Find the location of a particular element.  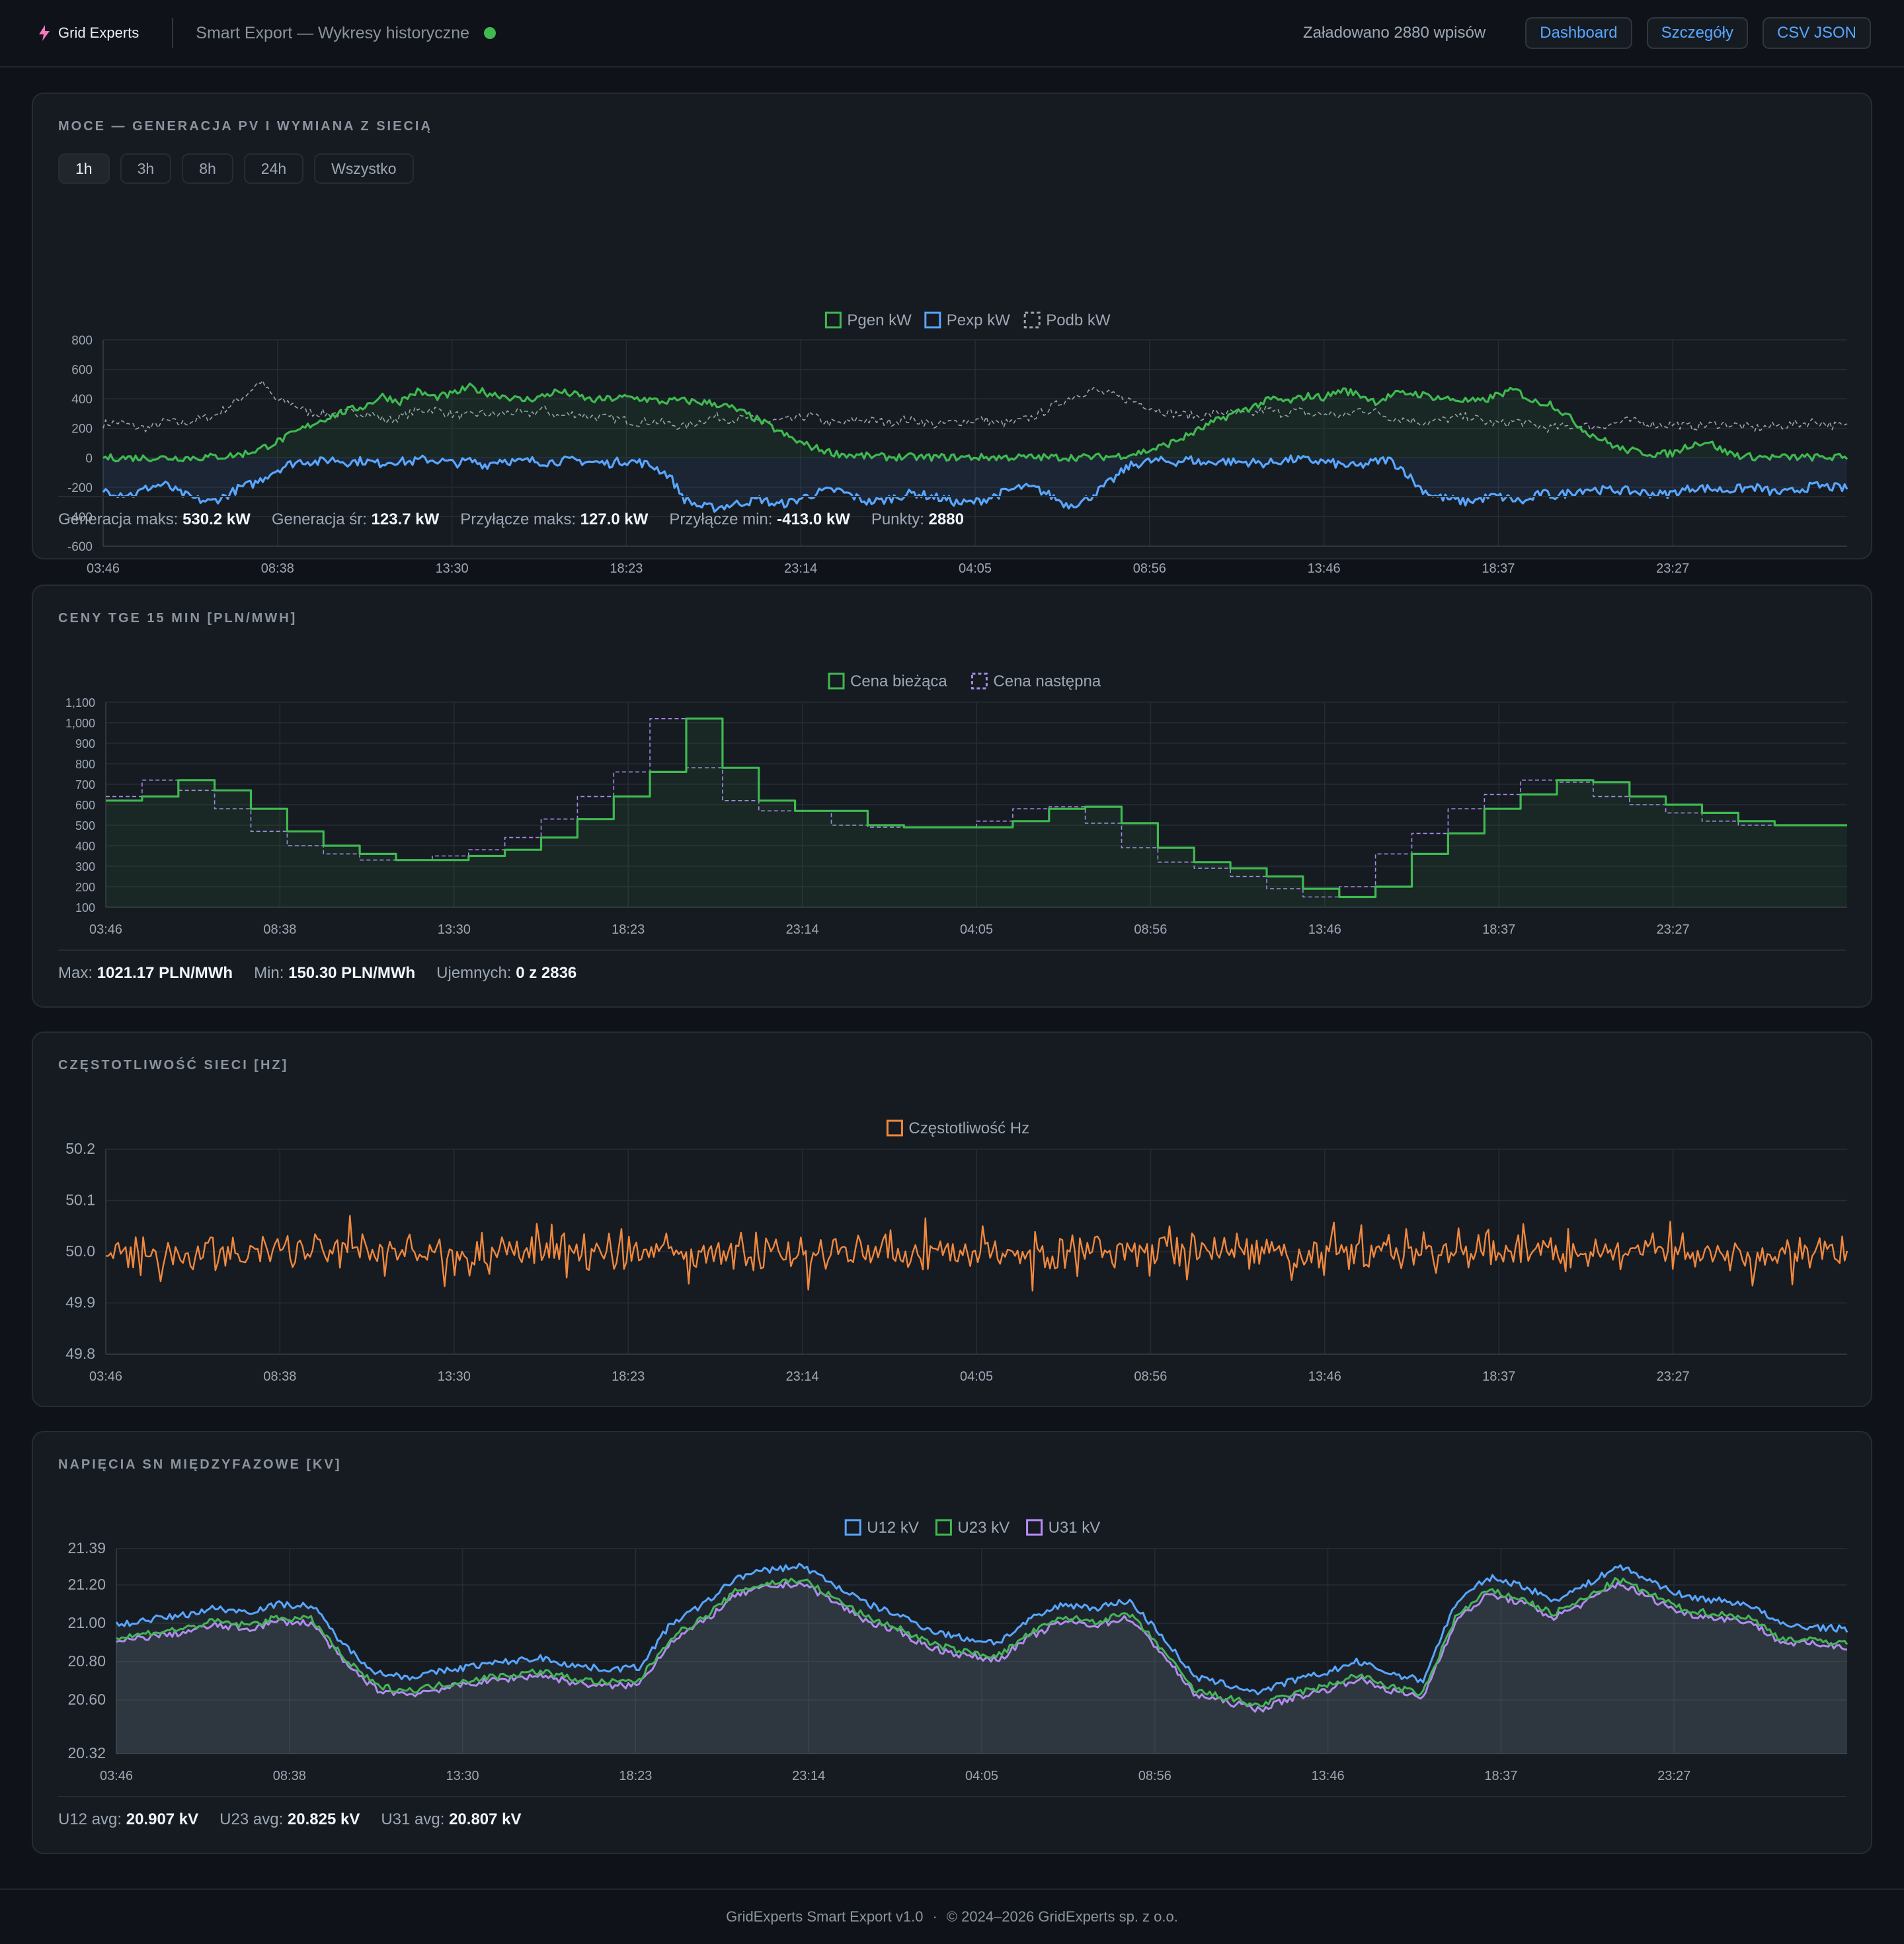

series-line-u12-kv is located at coordinates (981, 1629).